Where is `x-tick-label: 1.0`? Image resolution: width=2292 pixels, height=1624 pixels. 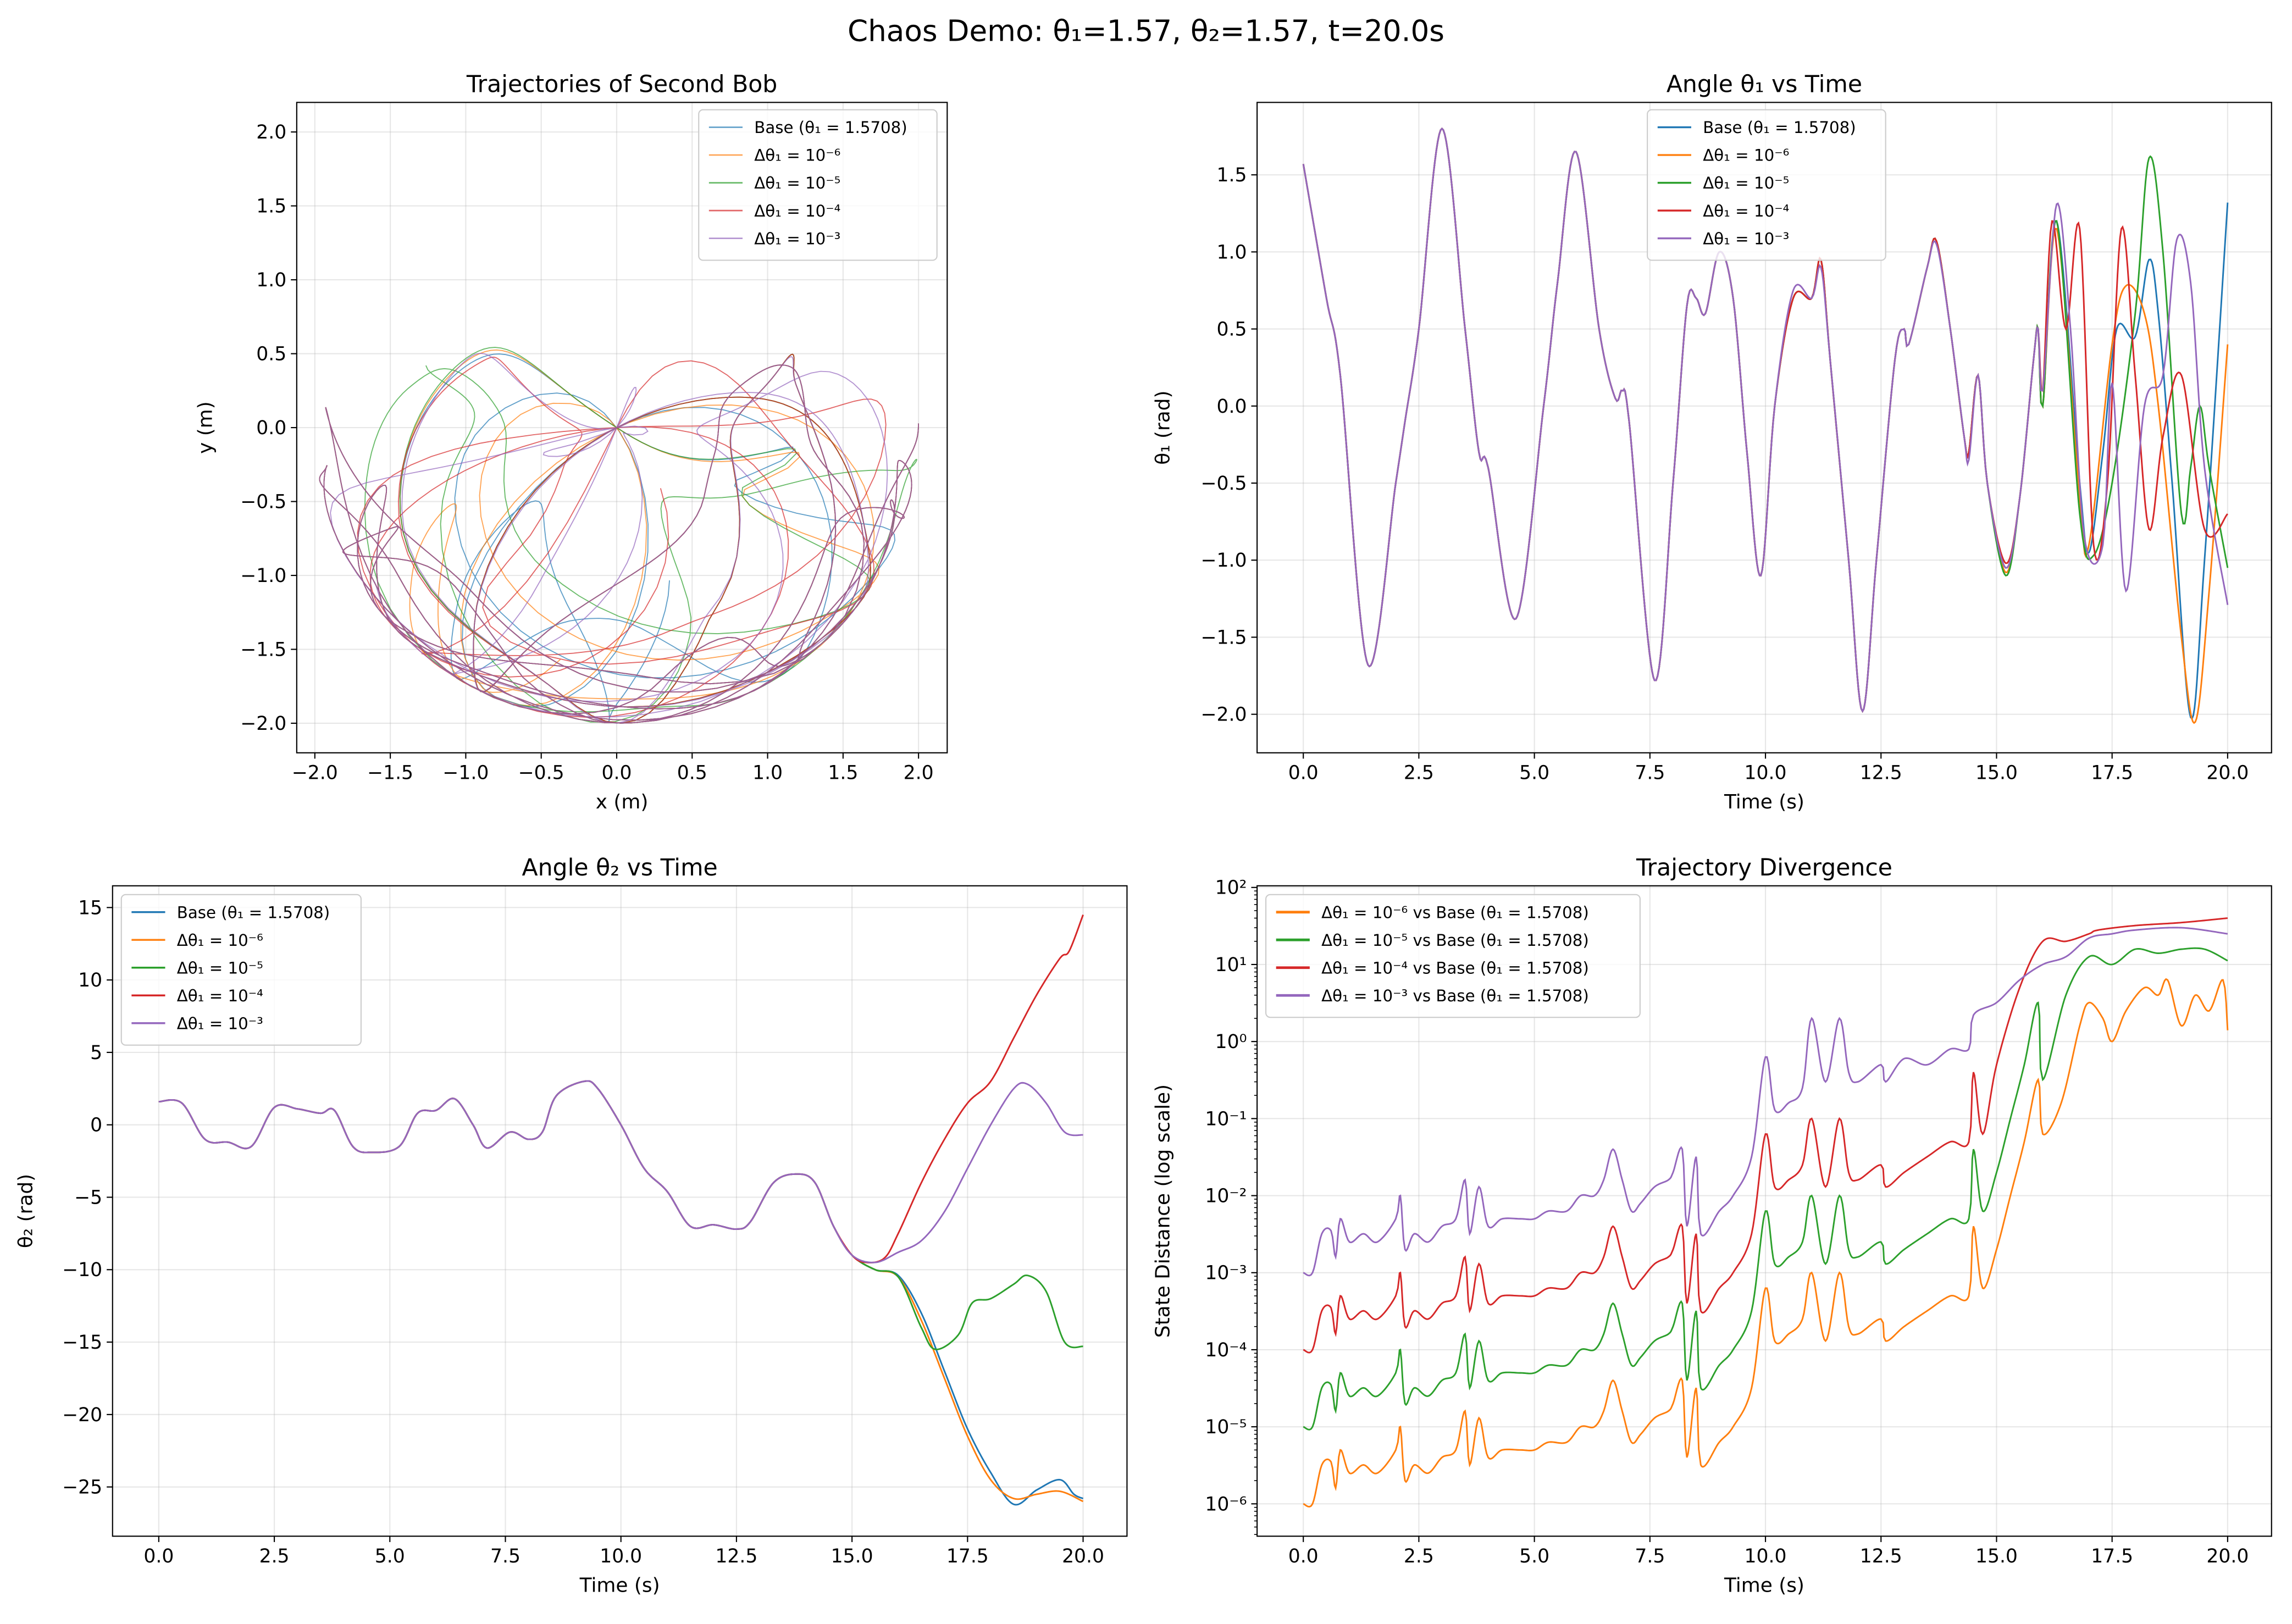 x-tick-label: 1.0 is located at coordinates (767, 773).